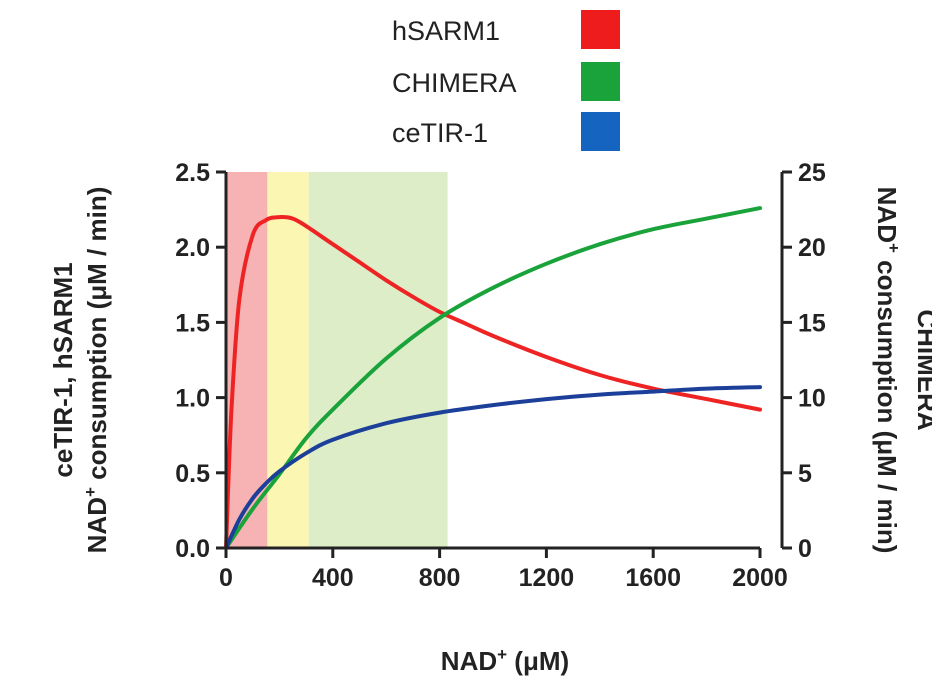 The width and height of the screenshot is (932, 684). Describe the element at coordinates (200, 361) in the screenshot. I see `left-y-axis-ticks: 0.0 0.5 1.0 1.5 2.0 2.5` at that location.